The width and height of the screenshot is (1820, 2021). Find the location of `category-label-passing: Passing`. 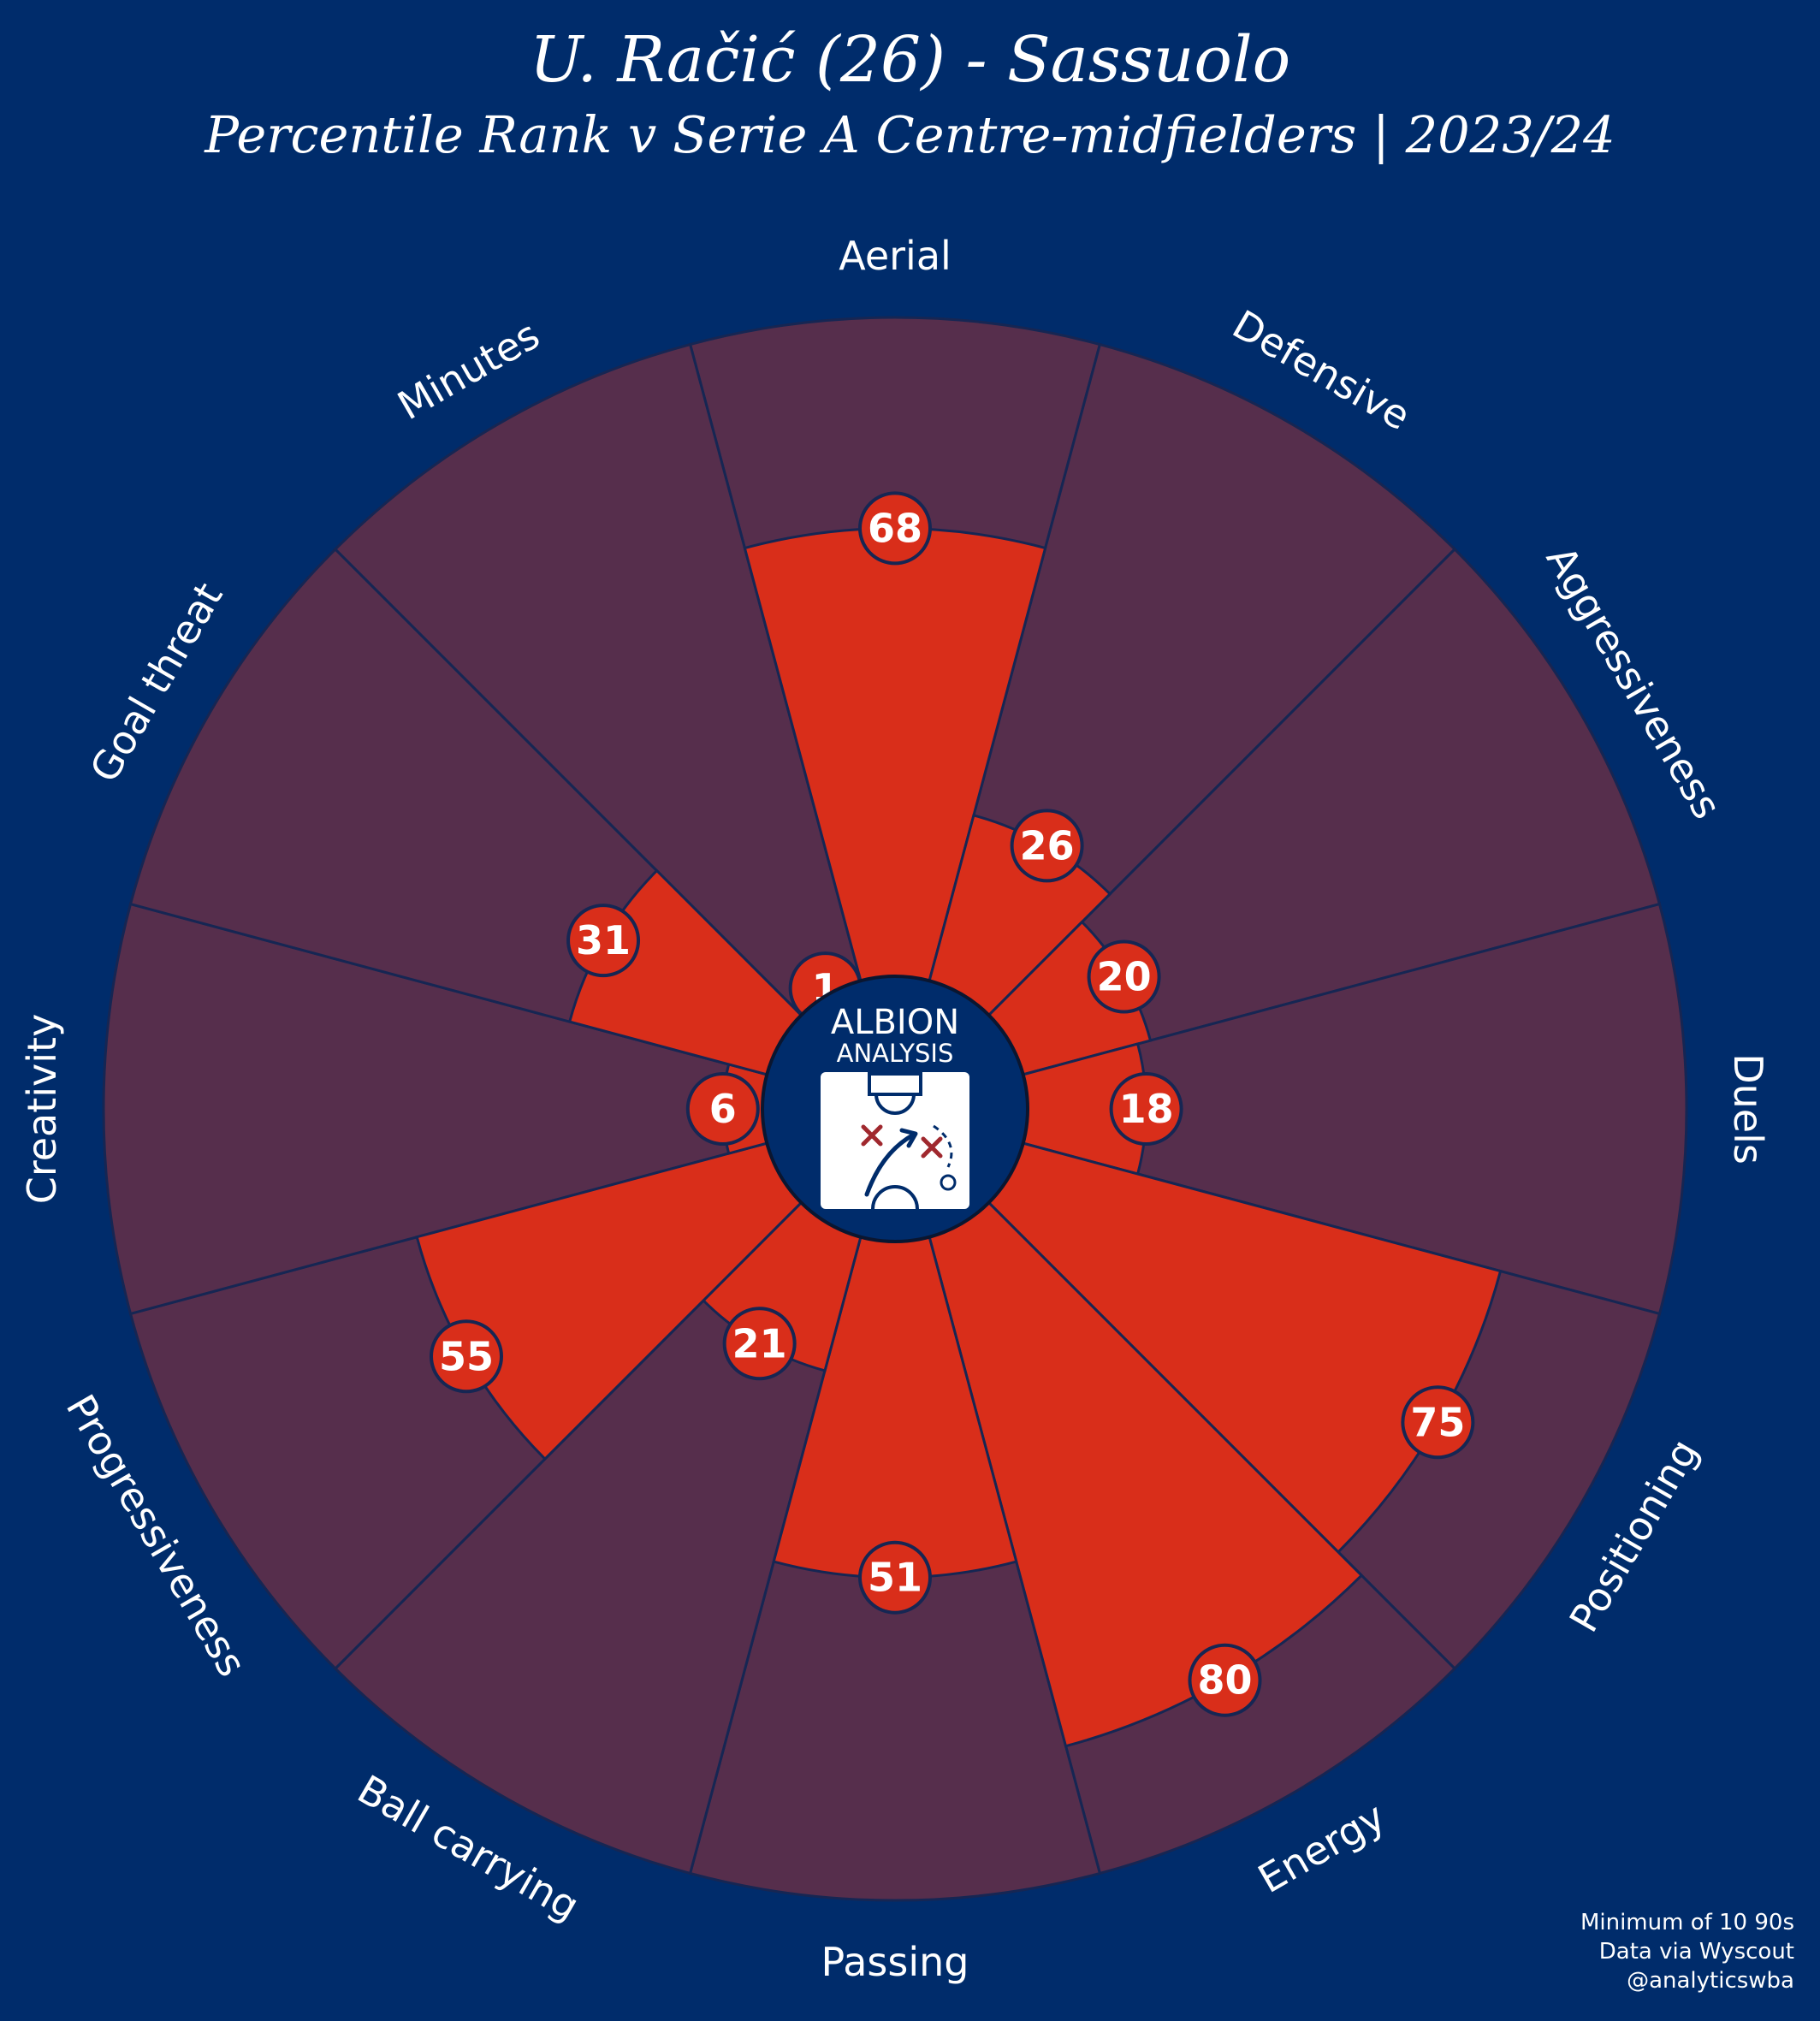

category-label-passing: Passing is located at coordinates (895, 1962).